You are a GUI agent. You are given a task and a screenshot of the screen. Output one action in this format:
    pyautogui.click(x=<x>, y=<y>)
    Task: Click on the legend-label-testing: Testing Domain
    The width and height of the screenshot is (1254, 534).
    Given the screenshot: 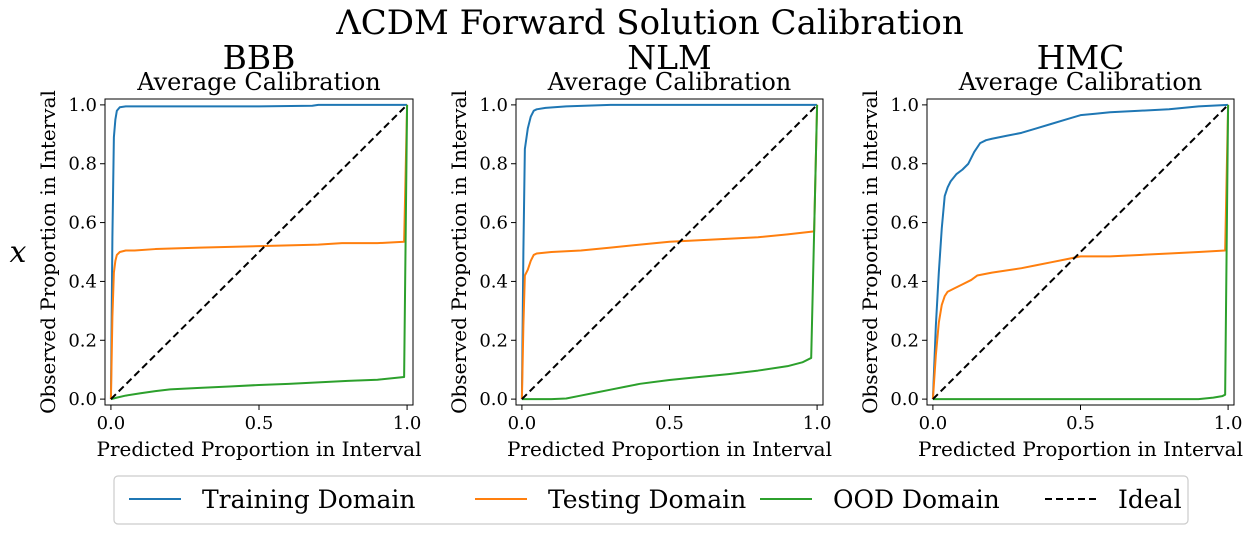 What is the action you would take?
    pyautogui.click(x=647, y=499)
    